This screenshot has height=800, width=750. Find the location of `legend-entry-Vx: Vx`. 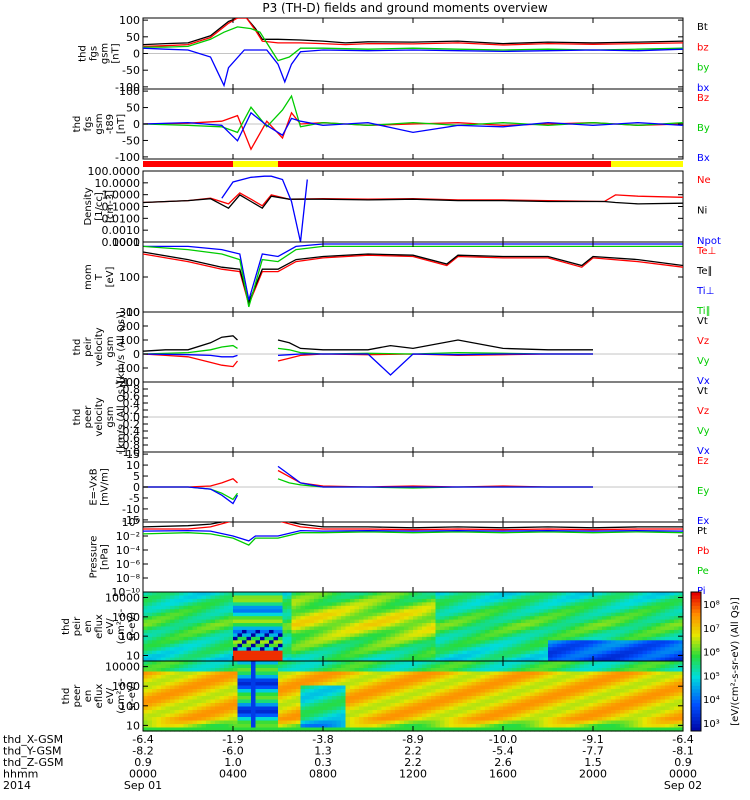

legend-entry-Vx: Vx is located at coordinates (703, 451).